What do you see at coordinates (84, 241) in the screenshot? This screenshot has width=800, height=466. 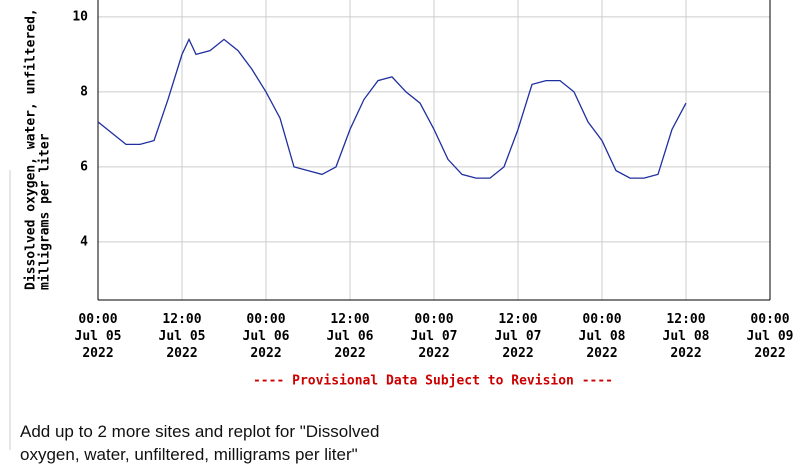 I see `y-tick-label: 4` at bounding box center [84, 241].